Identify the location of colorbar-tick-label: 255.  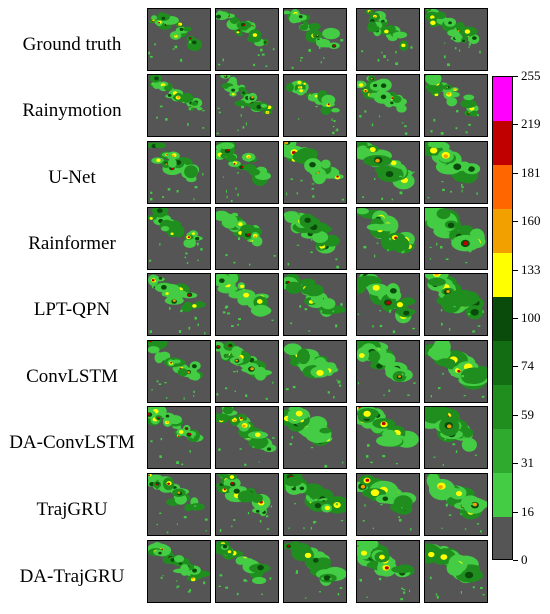
(531, 75).